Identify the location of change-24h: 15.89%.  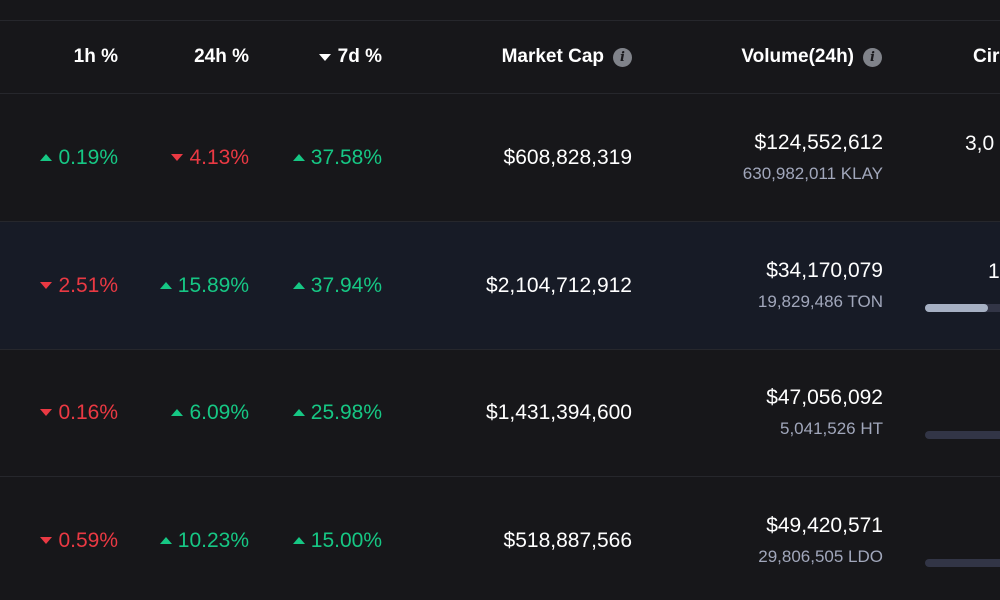
(204, 285).